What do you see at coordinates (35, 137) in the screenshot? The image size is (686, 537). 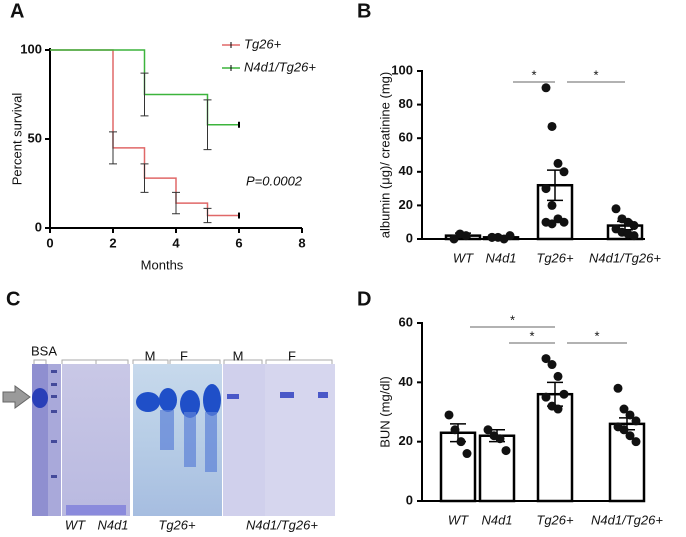 I see `y-tick-label: 50` at bounding box center [35, 137].